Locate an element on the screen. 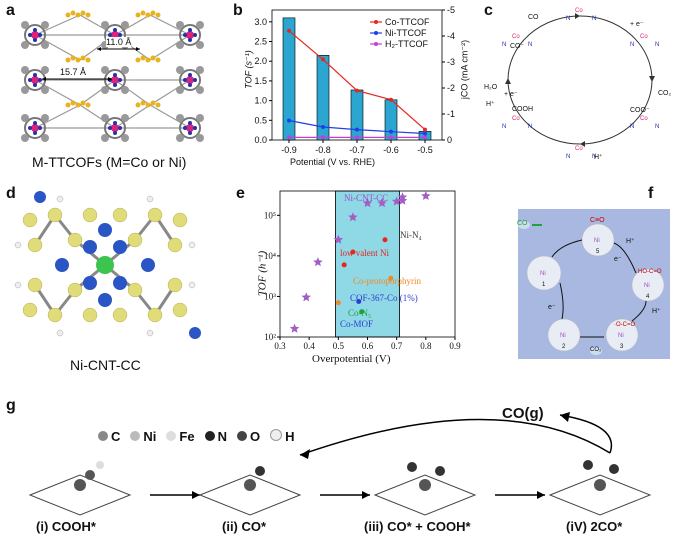  x-tick-label: 0.8 is located at coordinates (426, 346).